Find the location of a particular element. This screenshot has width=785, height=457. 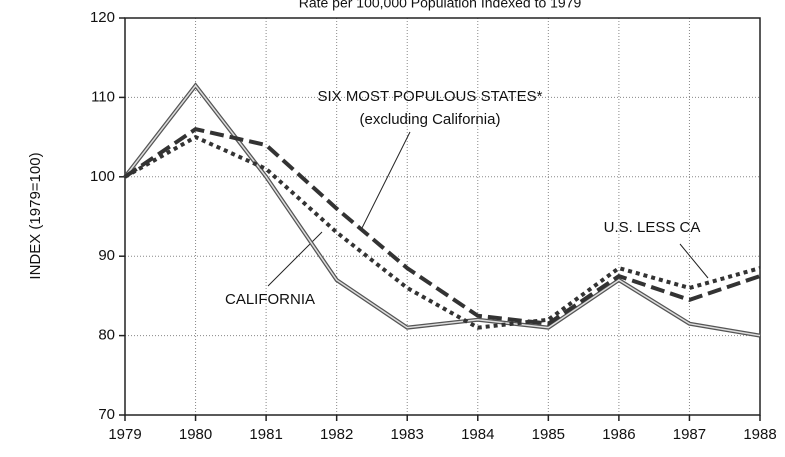

x-tick-label: 1979 is located at coordinates (124, 434).